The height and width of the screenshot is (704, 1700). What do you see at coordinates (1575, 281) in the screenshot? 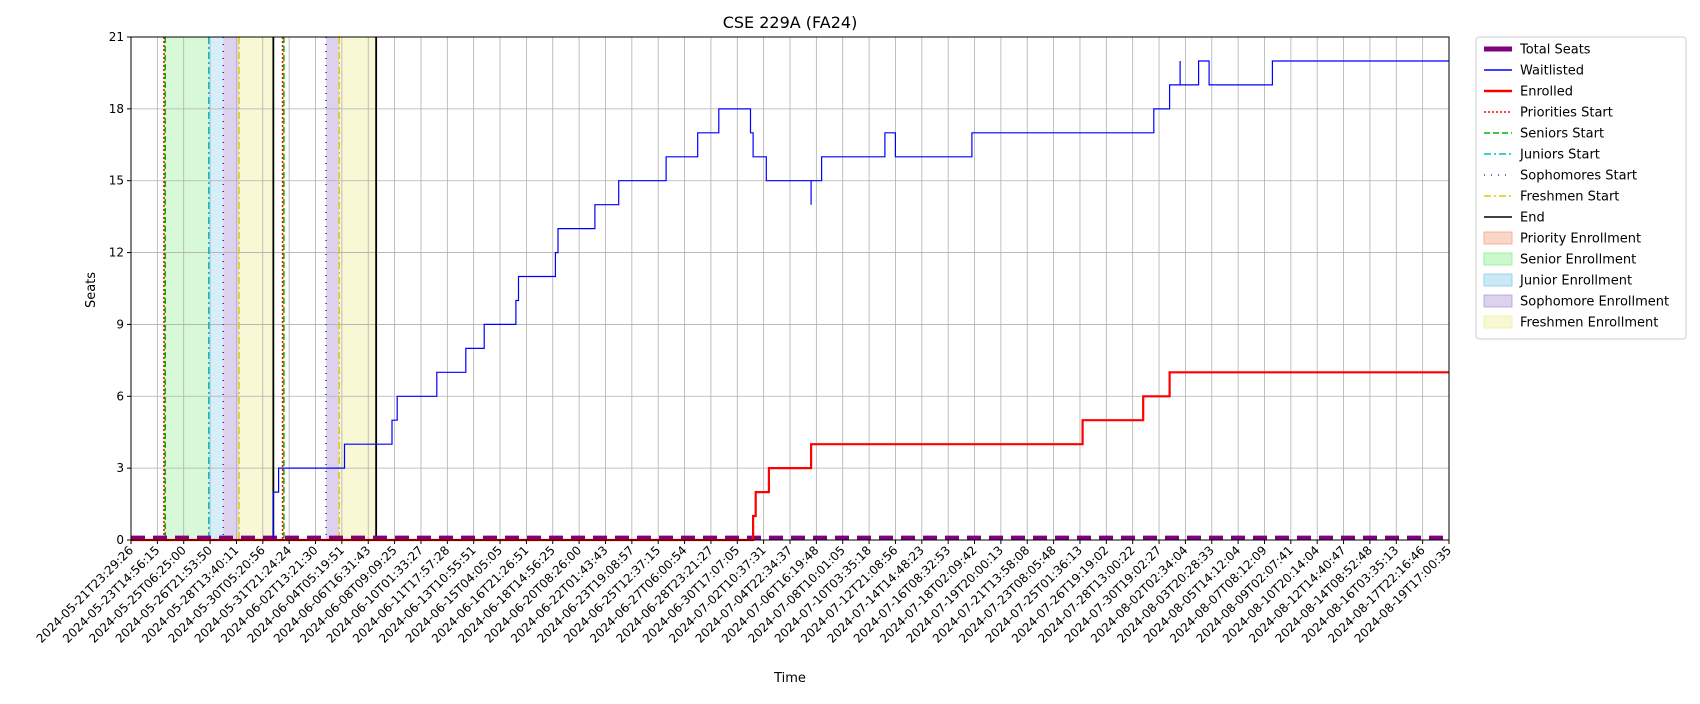
I see `legend-label: Junior Enrollment` at bounding box center [1575, 281].